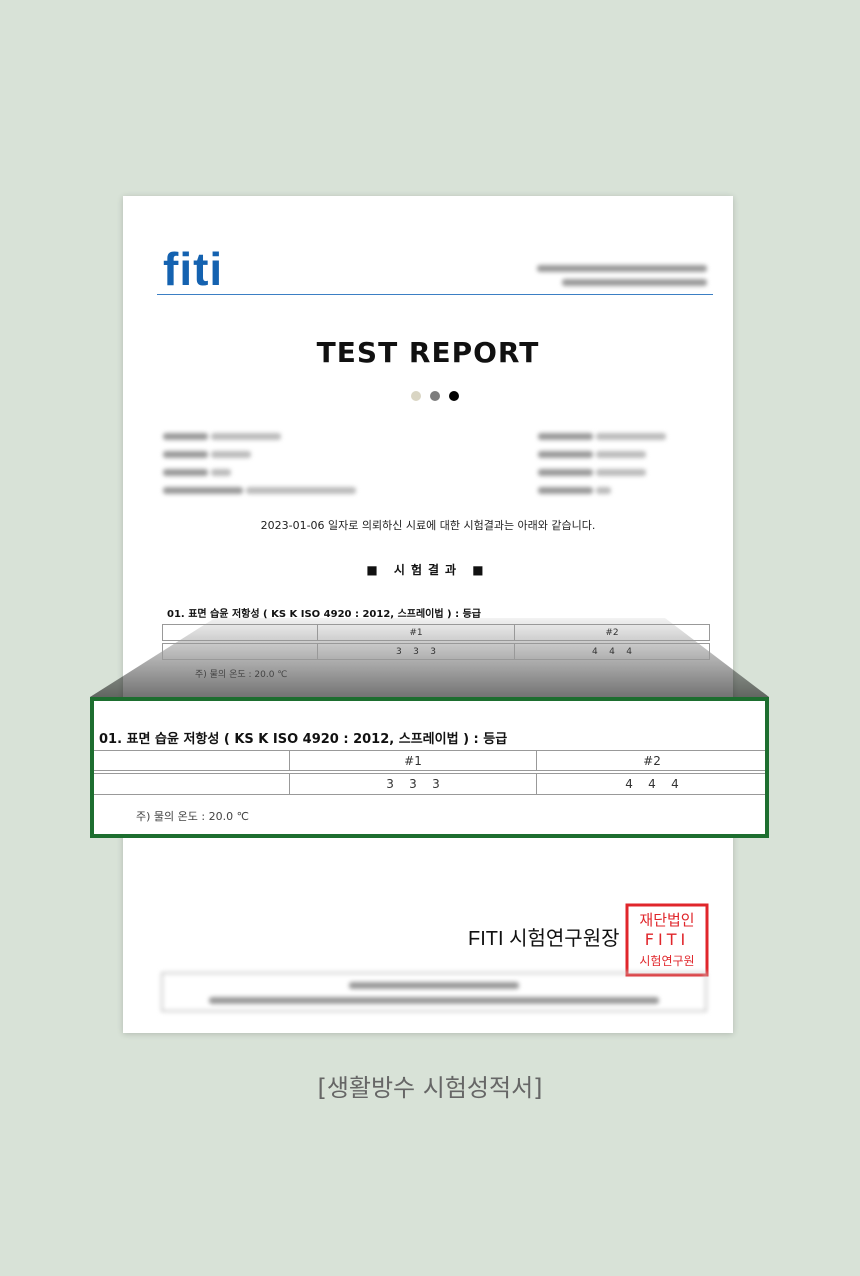 Image resolution: width=860 pixels, height=1276 pixels. Describe the element at coordinates (666, 961) in the screenshot. I see `svg-text: 시험연구원` at that location.